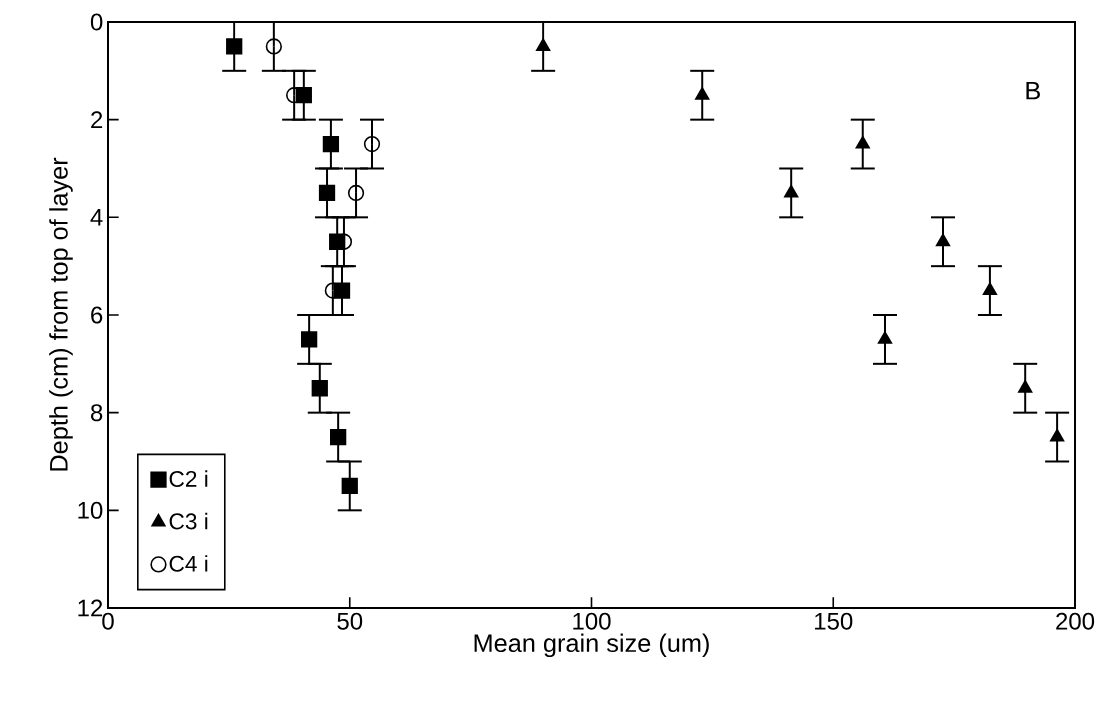 This screenshot has width=1109, height=705. What do you see at coordinates (108, 621) in the screenshot?
I see `x-tick-label: 0` at bounding box center [108, 621].